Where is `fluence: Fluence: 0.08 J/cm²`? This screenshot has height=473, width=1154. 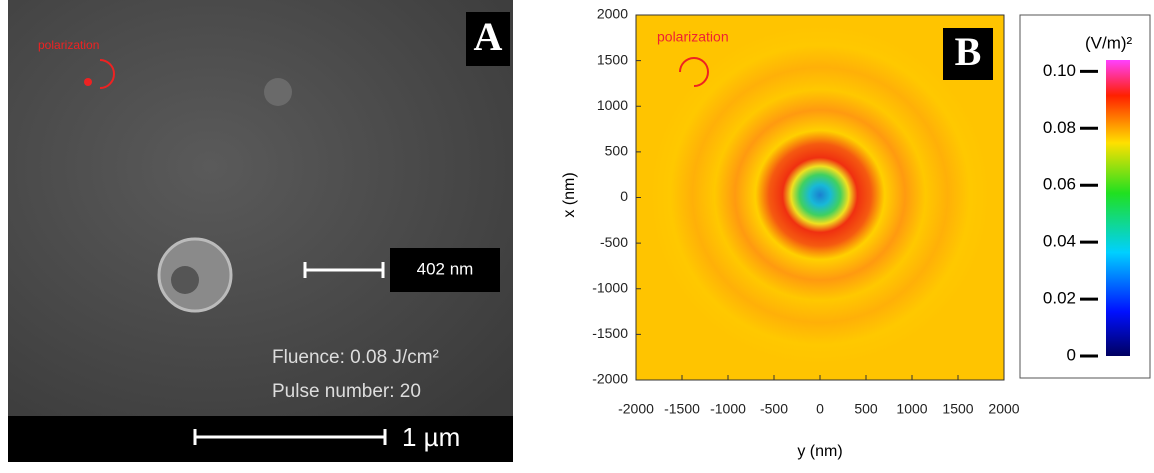
fluence: Fluence: 0.08 J/cm² is located at coordinates (355, 357).